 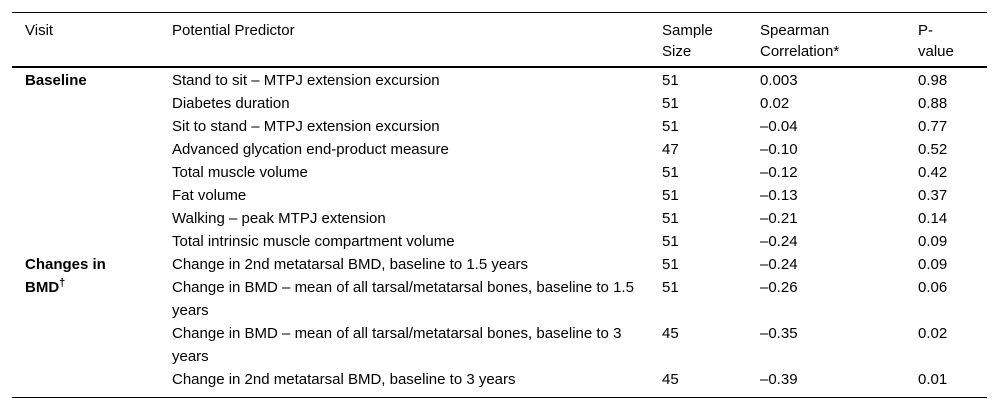 What do you see at coordinates (779, 149) in the screenshot?
I see `correlation-cell: –0.10` at bounding box center [779, 149].